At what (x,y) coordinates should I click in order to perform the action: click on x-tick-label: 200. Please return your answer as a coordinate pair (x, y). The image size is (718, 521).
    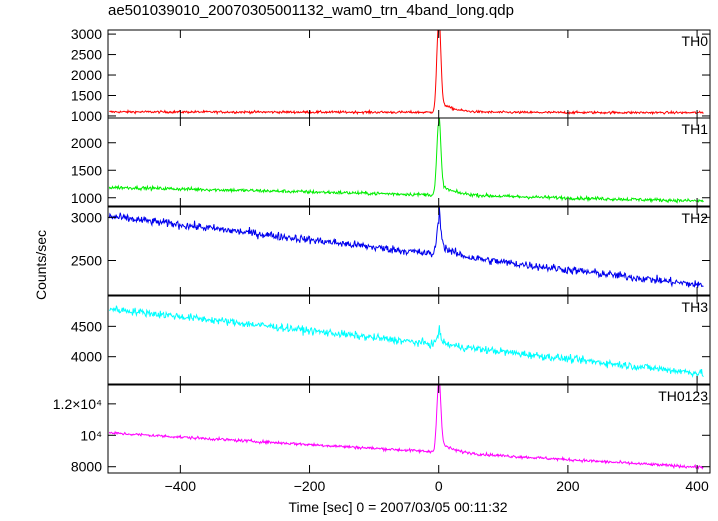
    Looking at the image, I should click on (568, 486).